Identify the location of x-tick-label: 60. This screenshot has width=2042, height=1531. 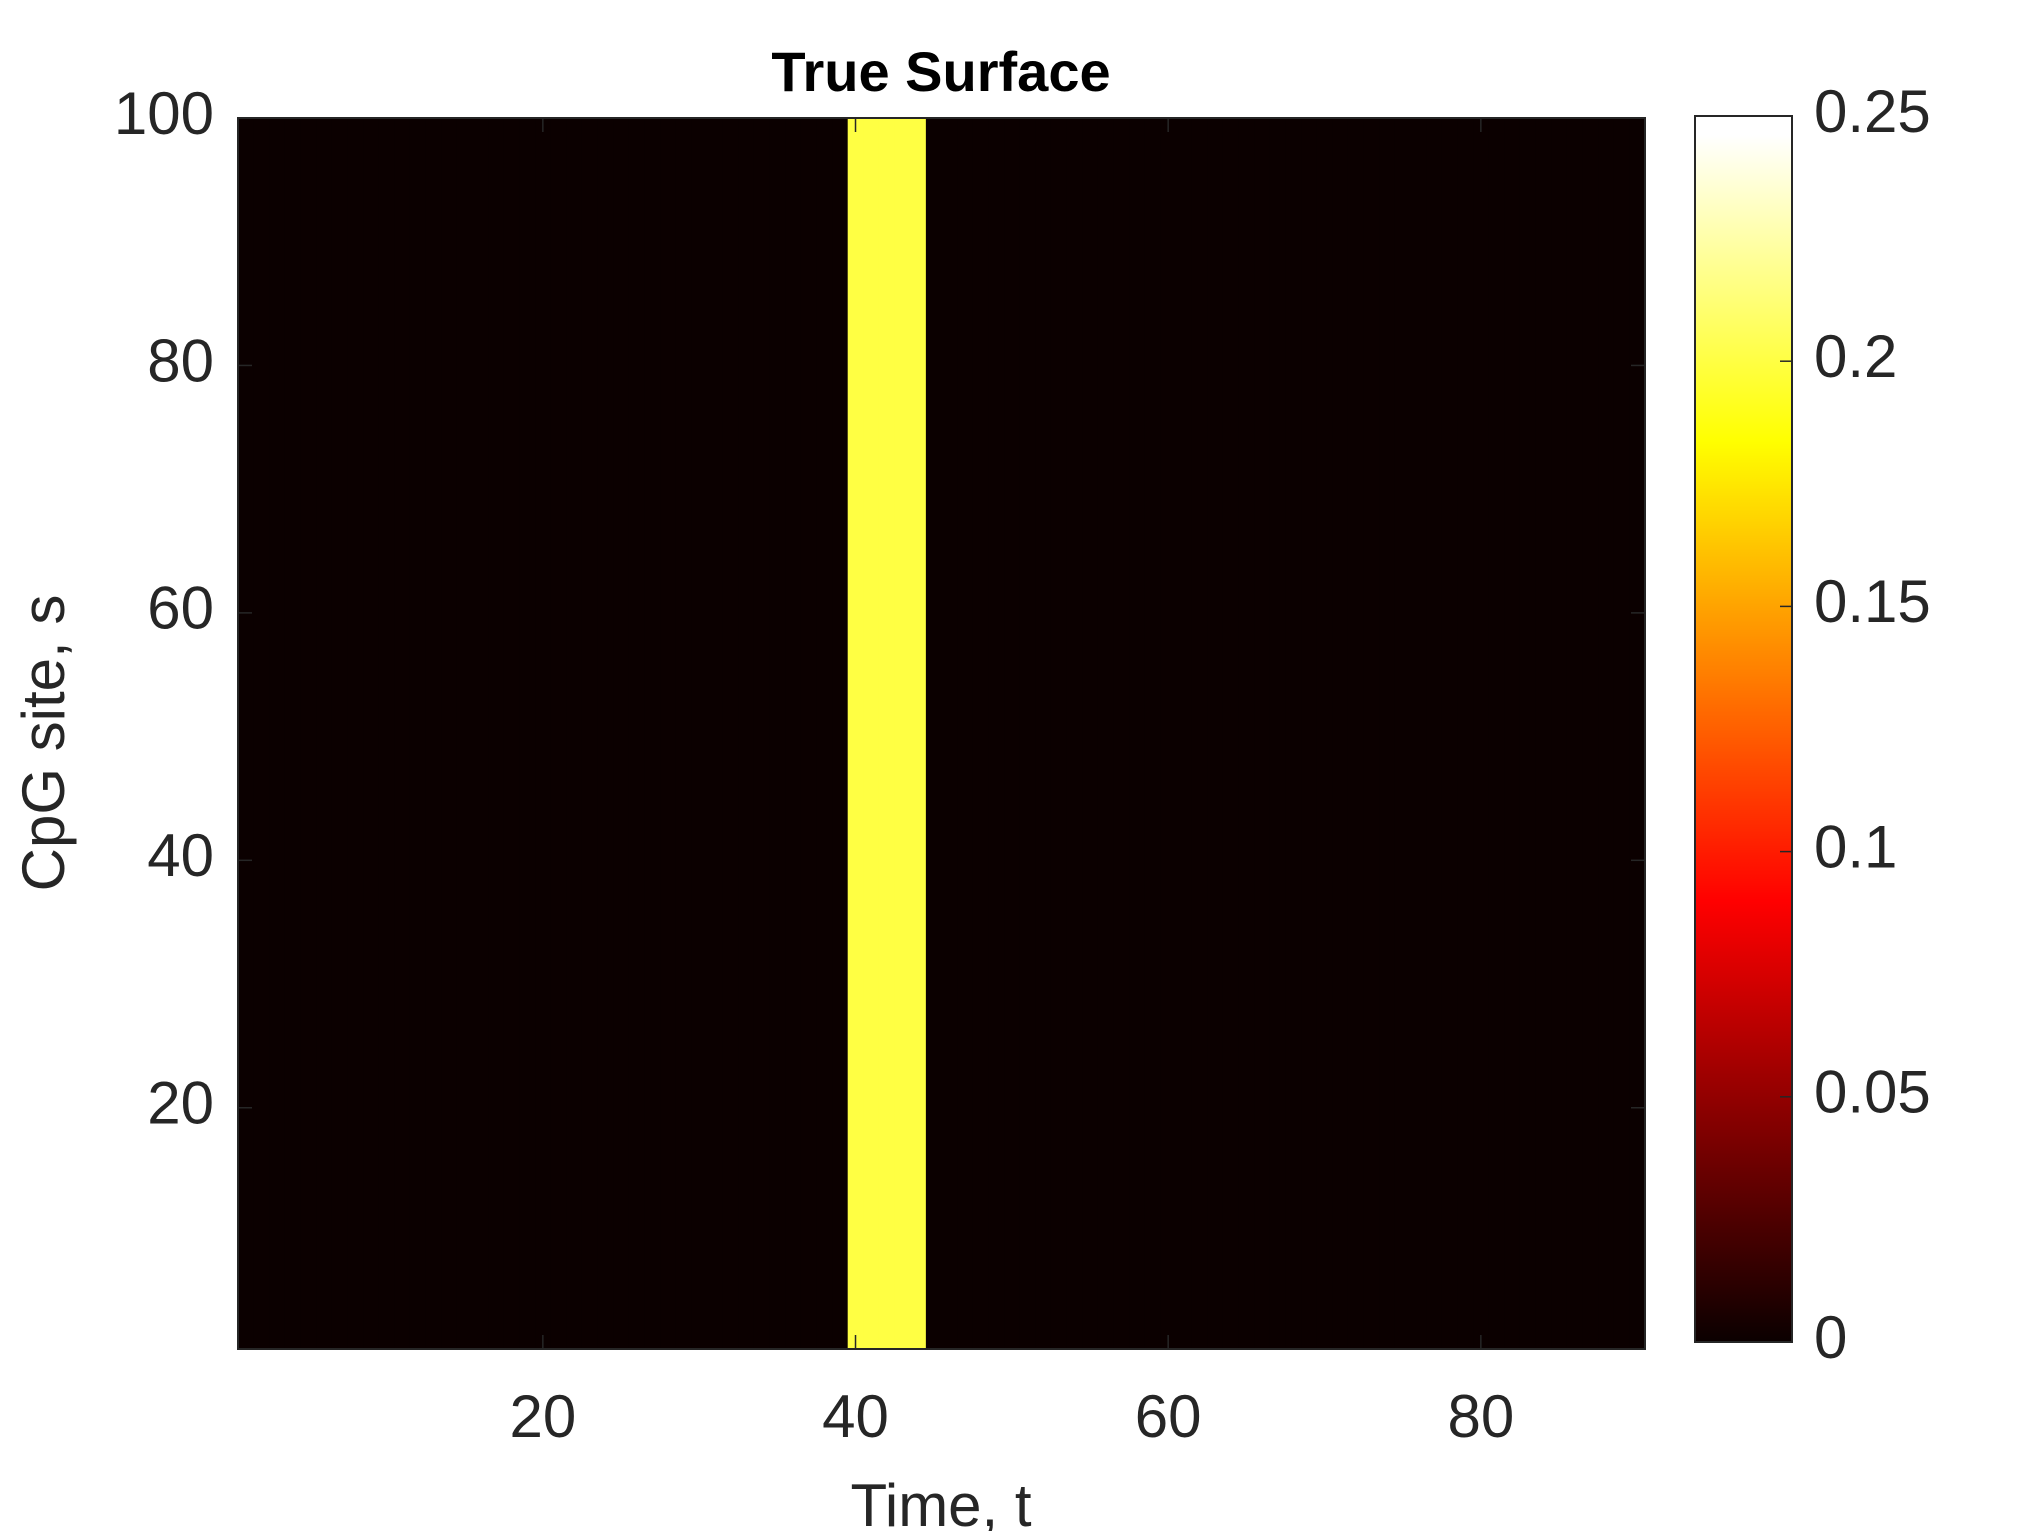
(1168, 1416).